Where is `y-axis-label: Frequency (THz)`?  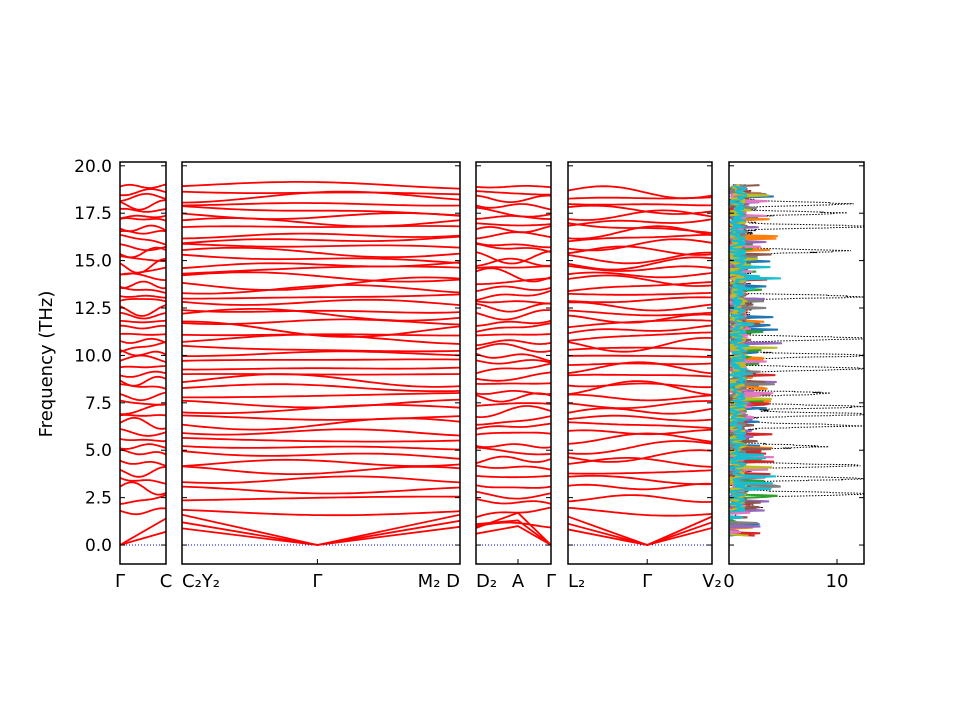
y-axis-label: Frequency (THz) is located at coordinates (46, 364).